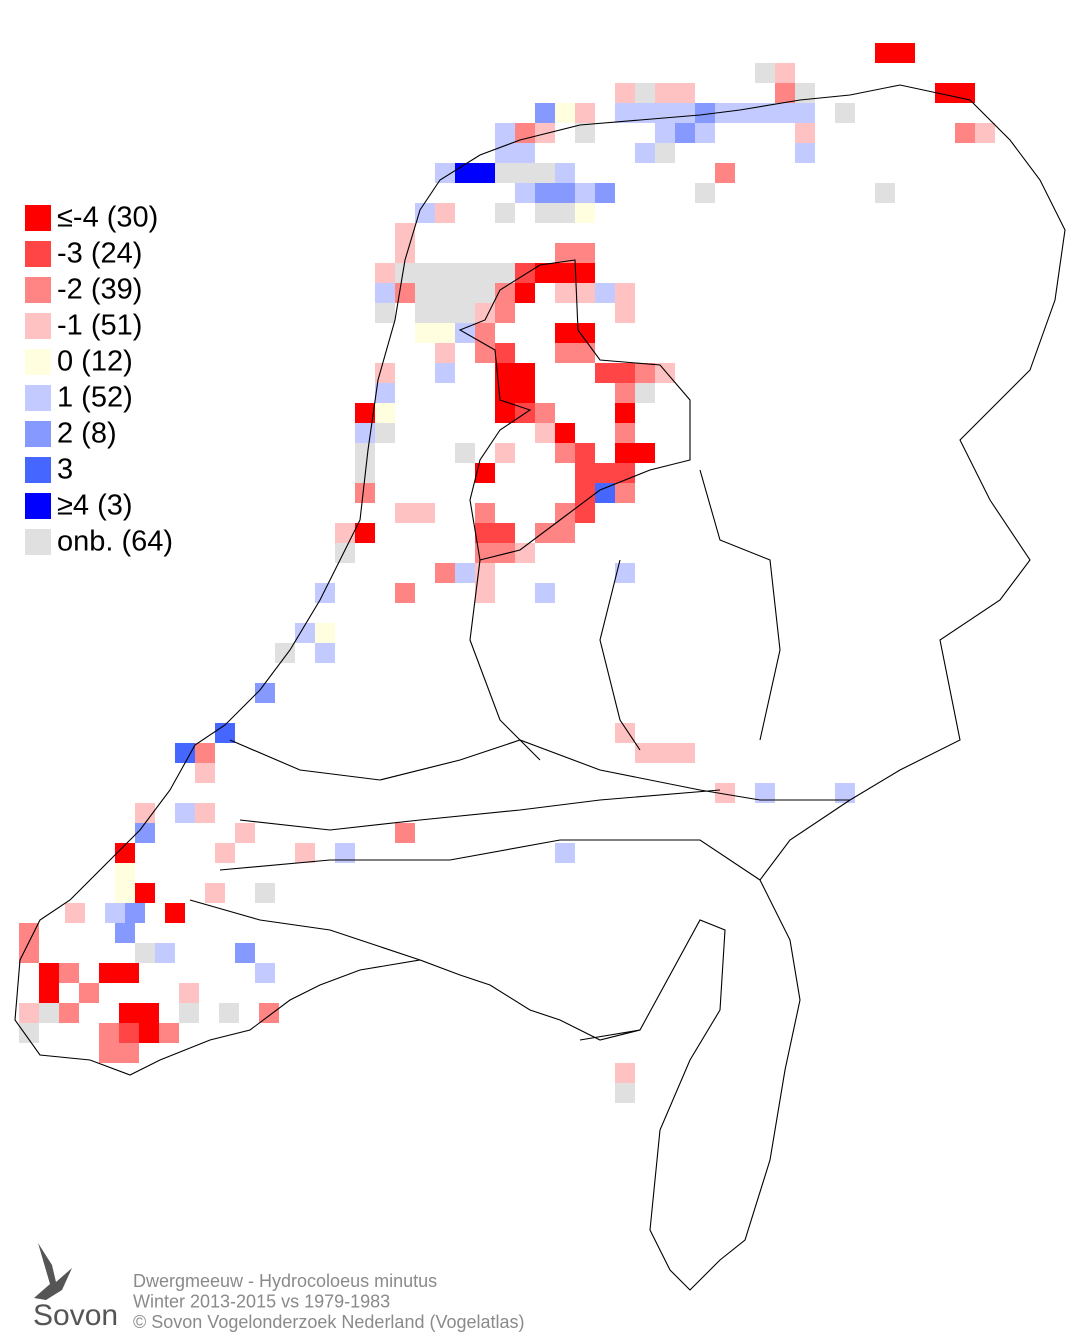 The height and width of the screenshot is (1340, 1074). Describe the element at coordinates (115, 542) in the screenshot. I see `legend-label: onb. (64)` at that location.